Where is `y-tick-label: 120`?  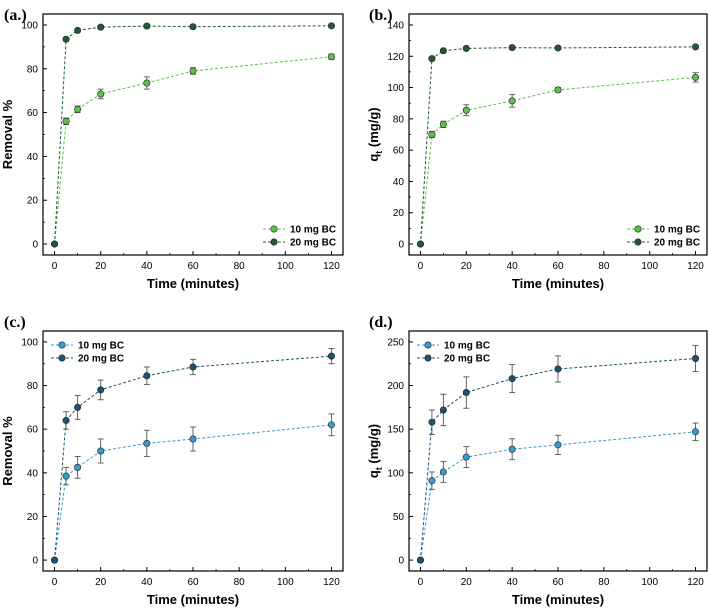 y-tick-label: 120 is located at coordinates (395, 57).